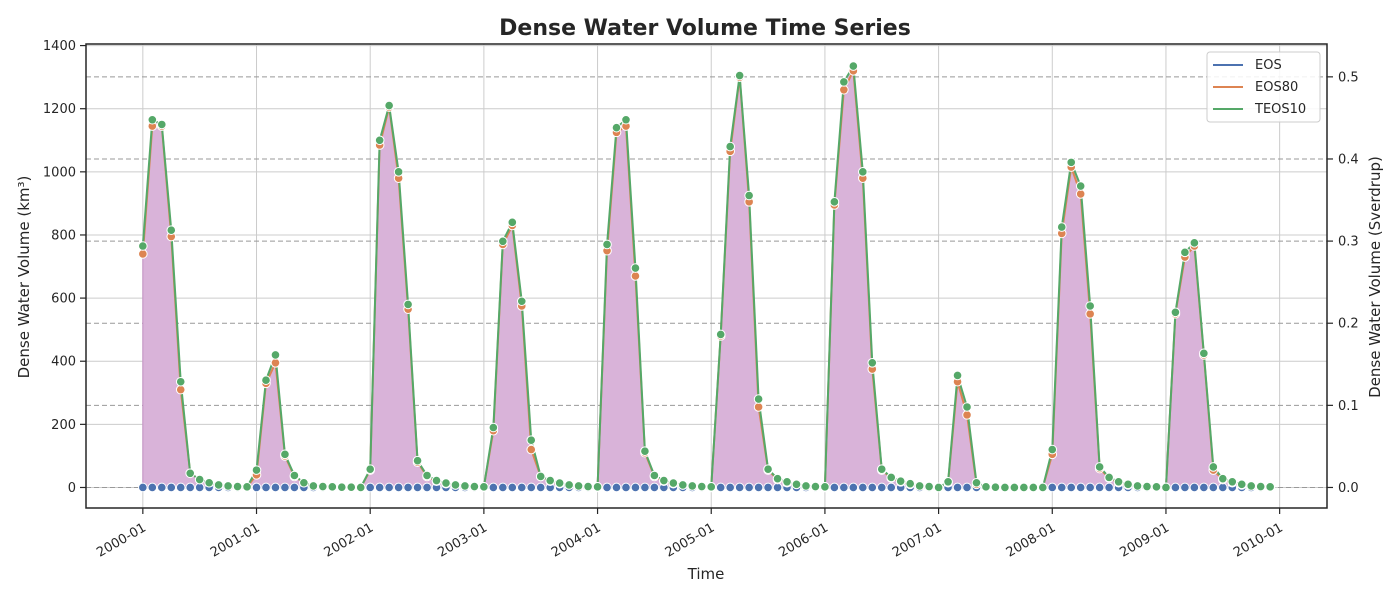 This screenshot has width=1400, height=600. Describe the element at coordinates (72, 488) in the screenshot. I see `y-tick-label-0: 0` at that location.